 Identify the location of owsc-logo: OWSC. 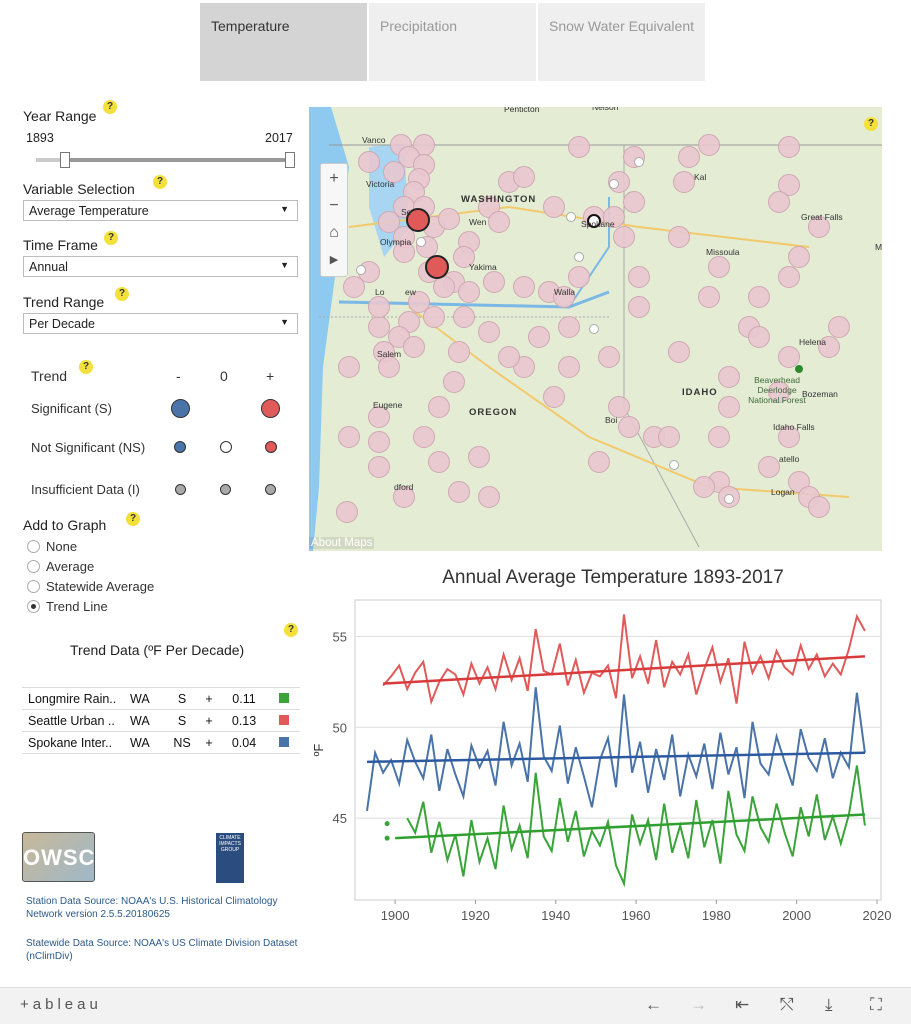
(58, 857).